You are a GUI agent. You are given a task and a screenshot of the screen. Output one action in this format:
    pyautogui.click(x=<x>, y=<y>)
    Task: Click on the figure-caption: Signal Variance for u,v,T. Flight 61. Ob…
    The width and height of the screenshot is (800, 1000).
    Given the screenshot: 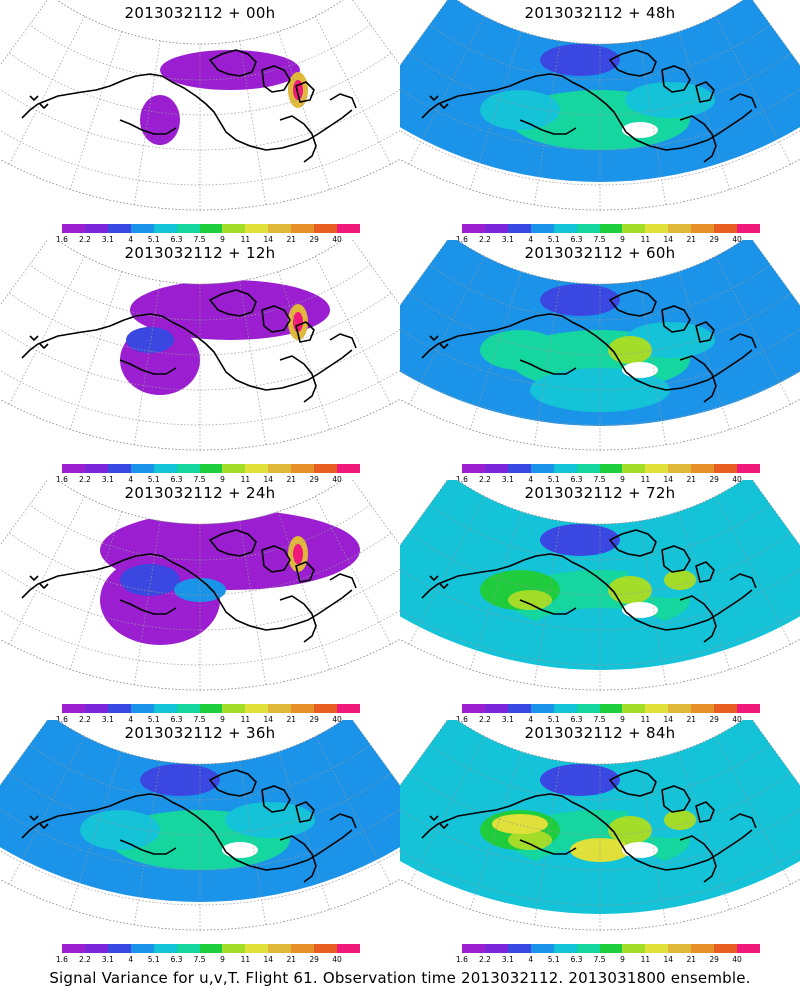 What is the action you would take?
    pyautogui.click(x=400, y=978)
    